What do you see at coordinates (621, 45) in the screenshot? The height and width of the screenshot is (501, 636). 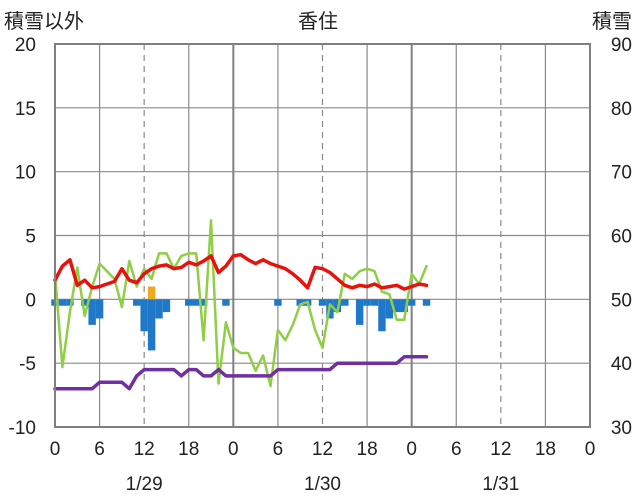 I see `right-y-tick-label: 90` at bounding box center [621, 45].